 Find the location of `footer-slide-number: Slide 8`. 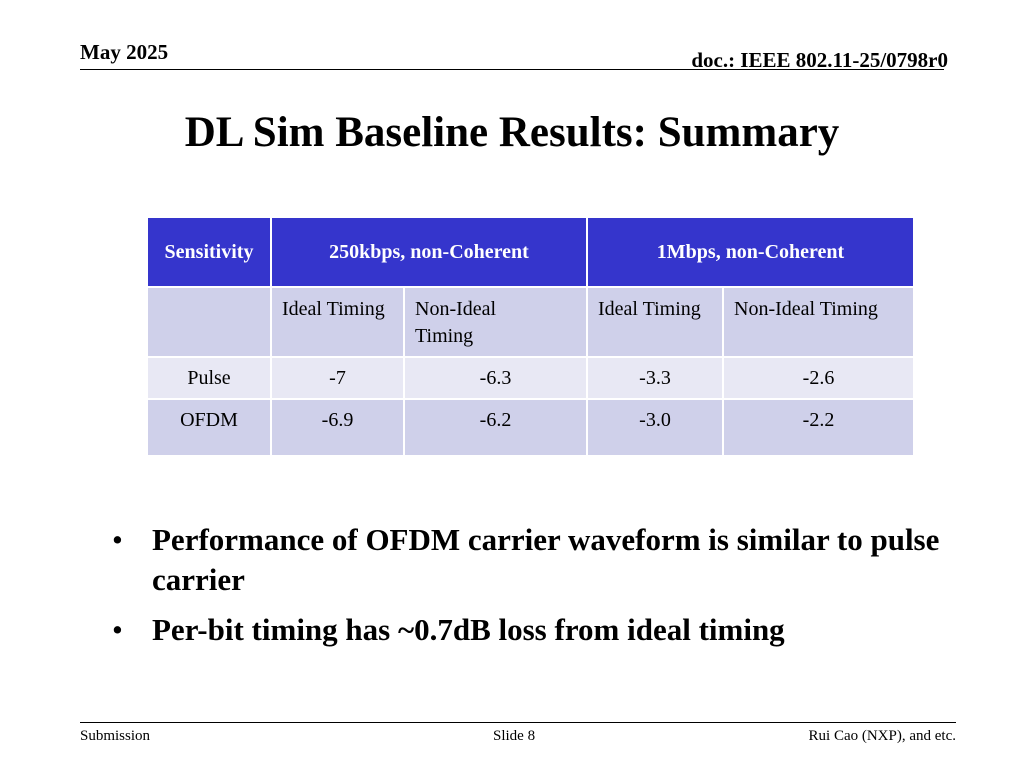

footer-slide-number: Slide 8 is located at coordinates (514, 736).